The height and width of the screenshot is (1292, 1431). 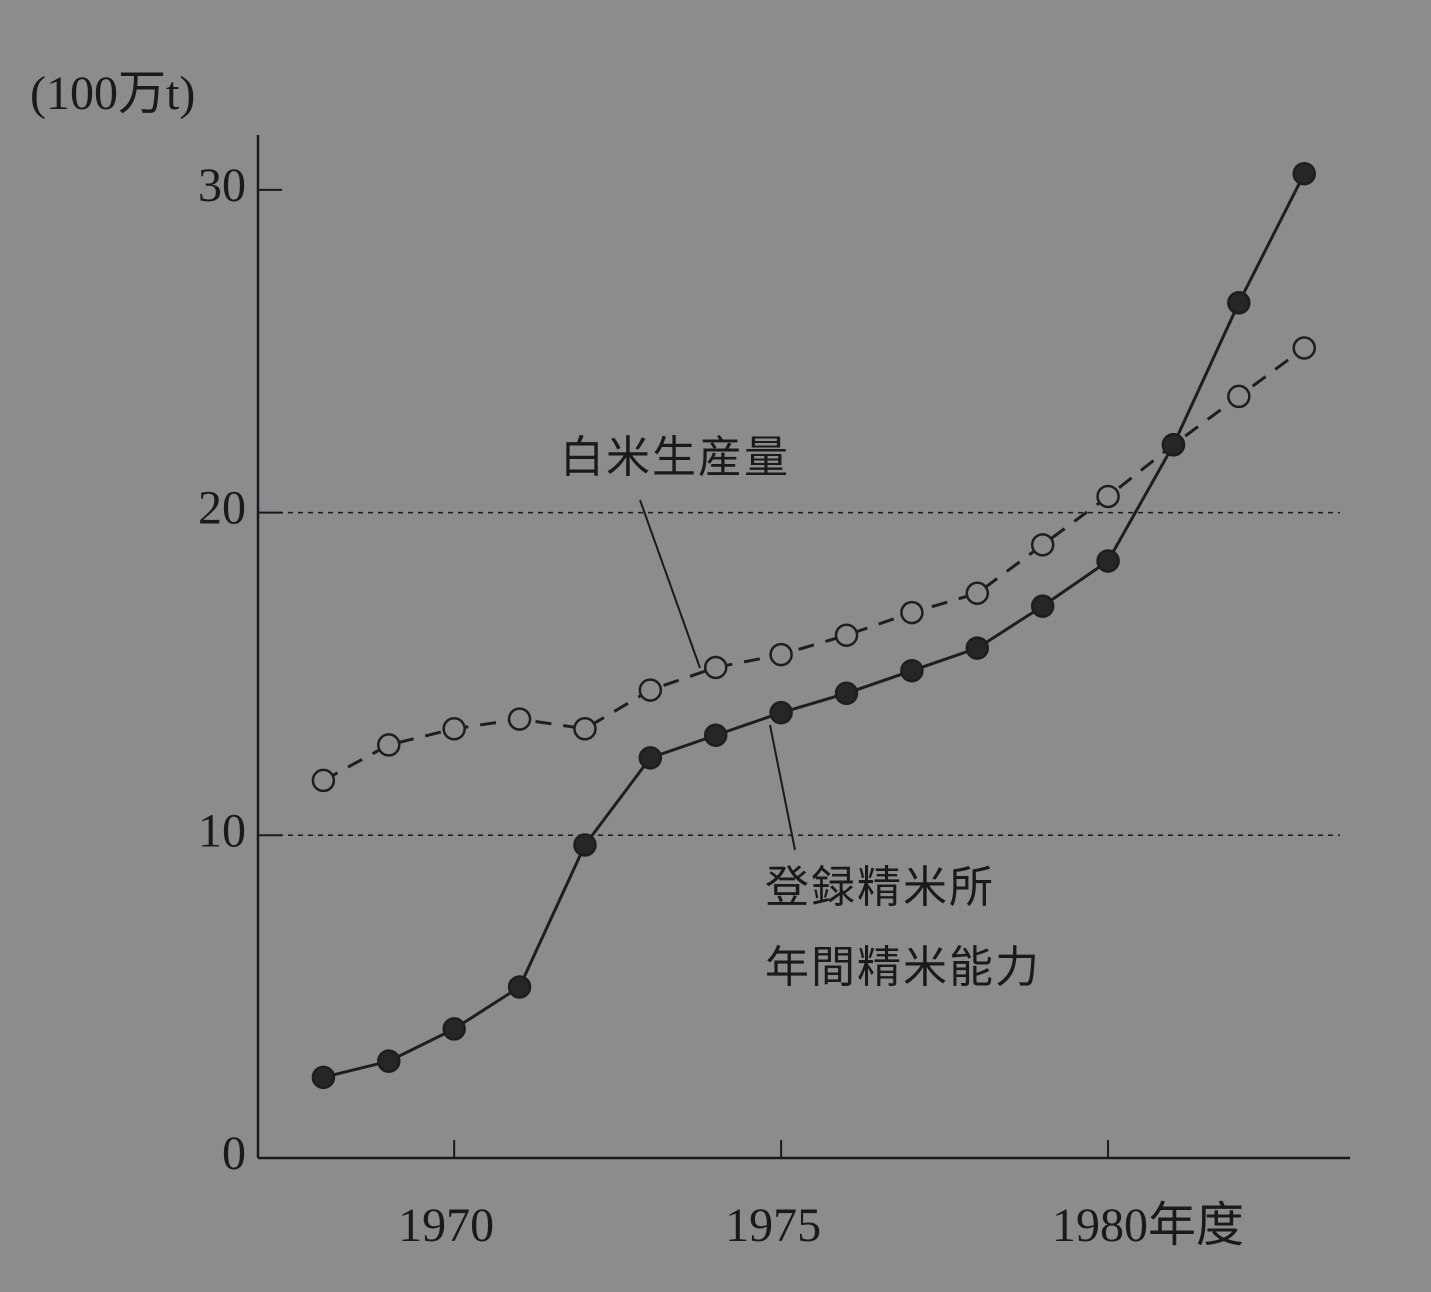 What do you see at coordinates (773, 1225) in the screenshot?
I see `x-tick-label: 1975` at bounding box center [773, 1225].